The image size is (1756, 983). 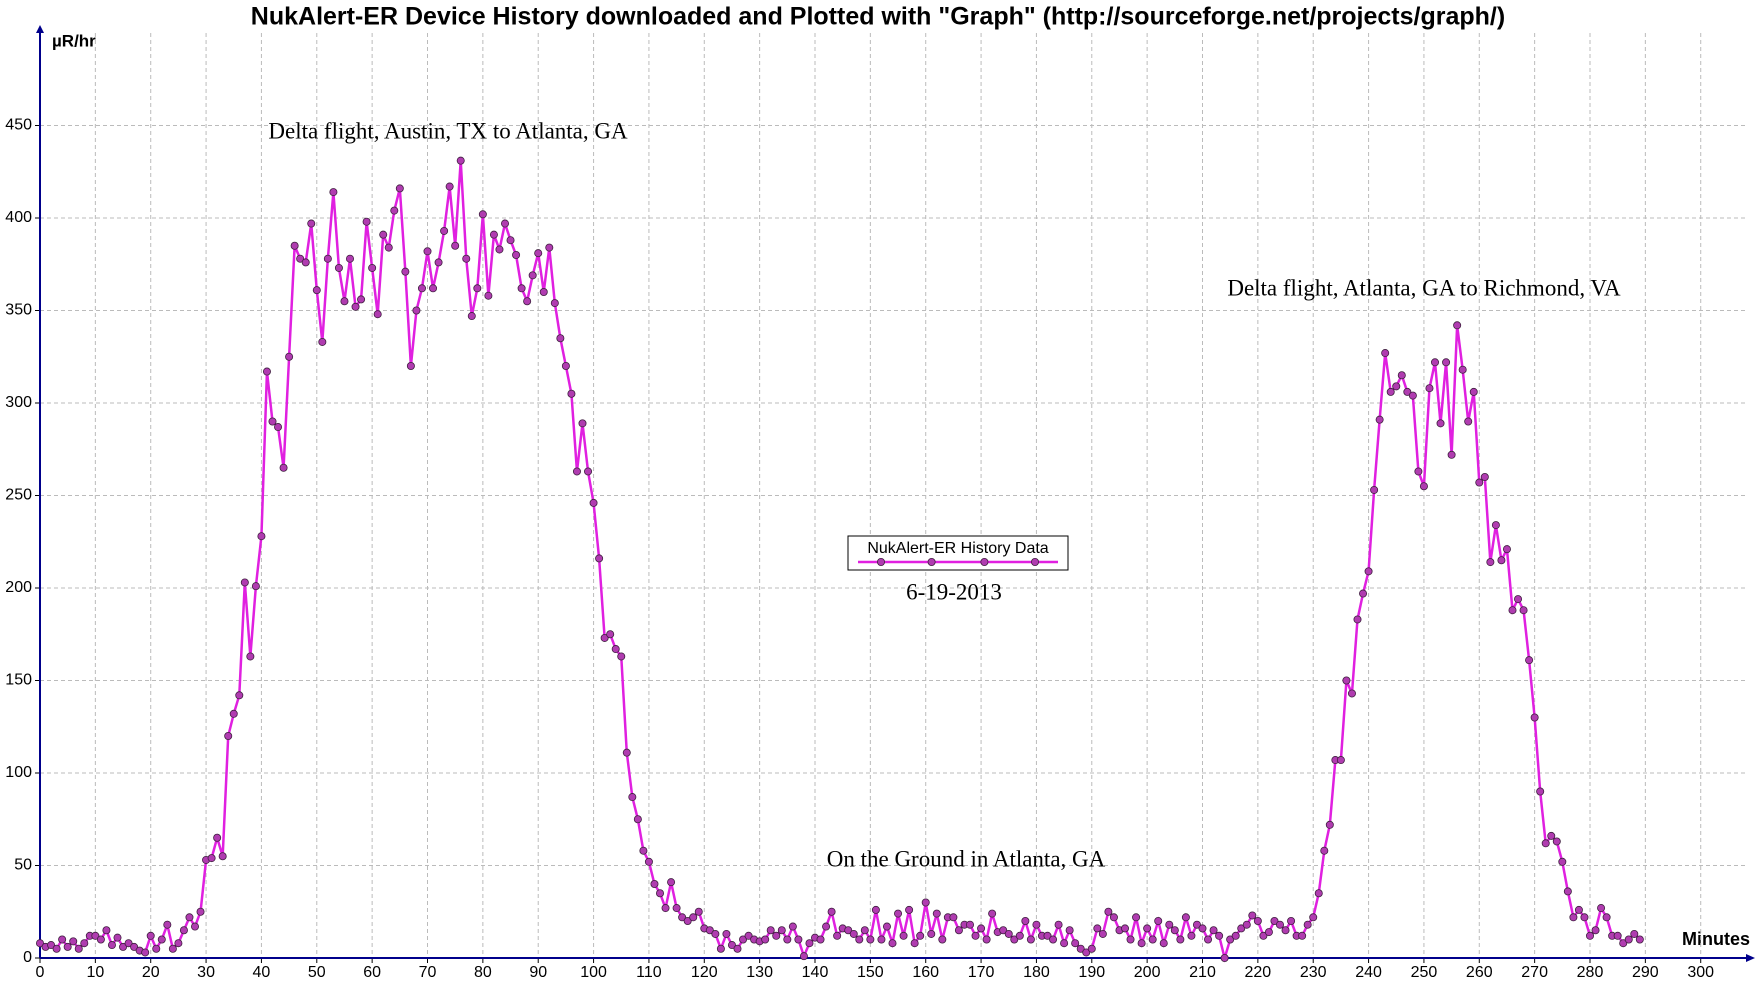 What do you see at coordinates (317, 972) in the screenshot?
I see `x-tick-label: 50` at bounding box center [317, 972].